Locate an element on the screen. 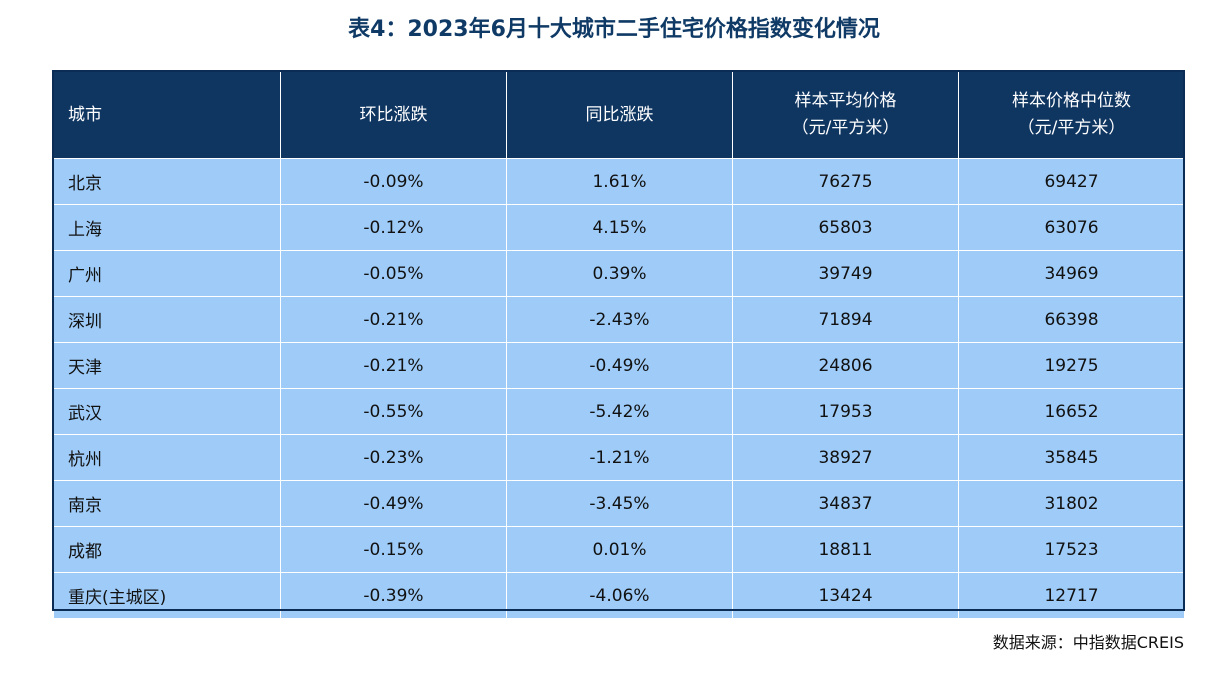  cell-yoy-change: 0.39% is located at coordinates (619, 273).